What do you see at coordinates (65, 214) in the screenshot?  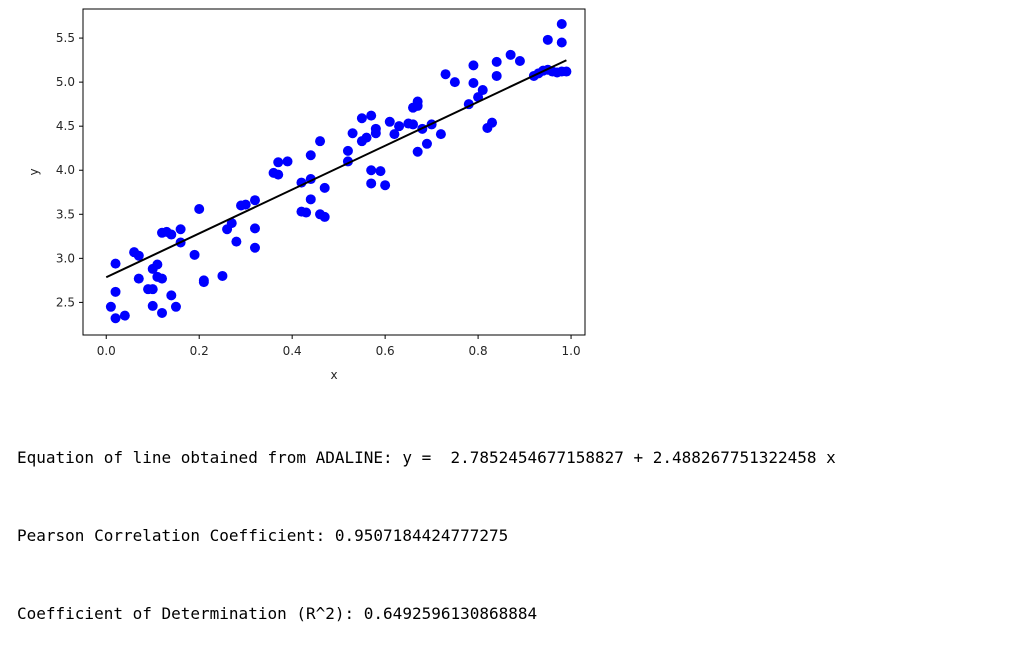 I see `y-tick-label: 3.5` at bounding box center [65, 214].